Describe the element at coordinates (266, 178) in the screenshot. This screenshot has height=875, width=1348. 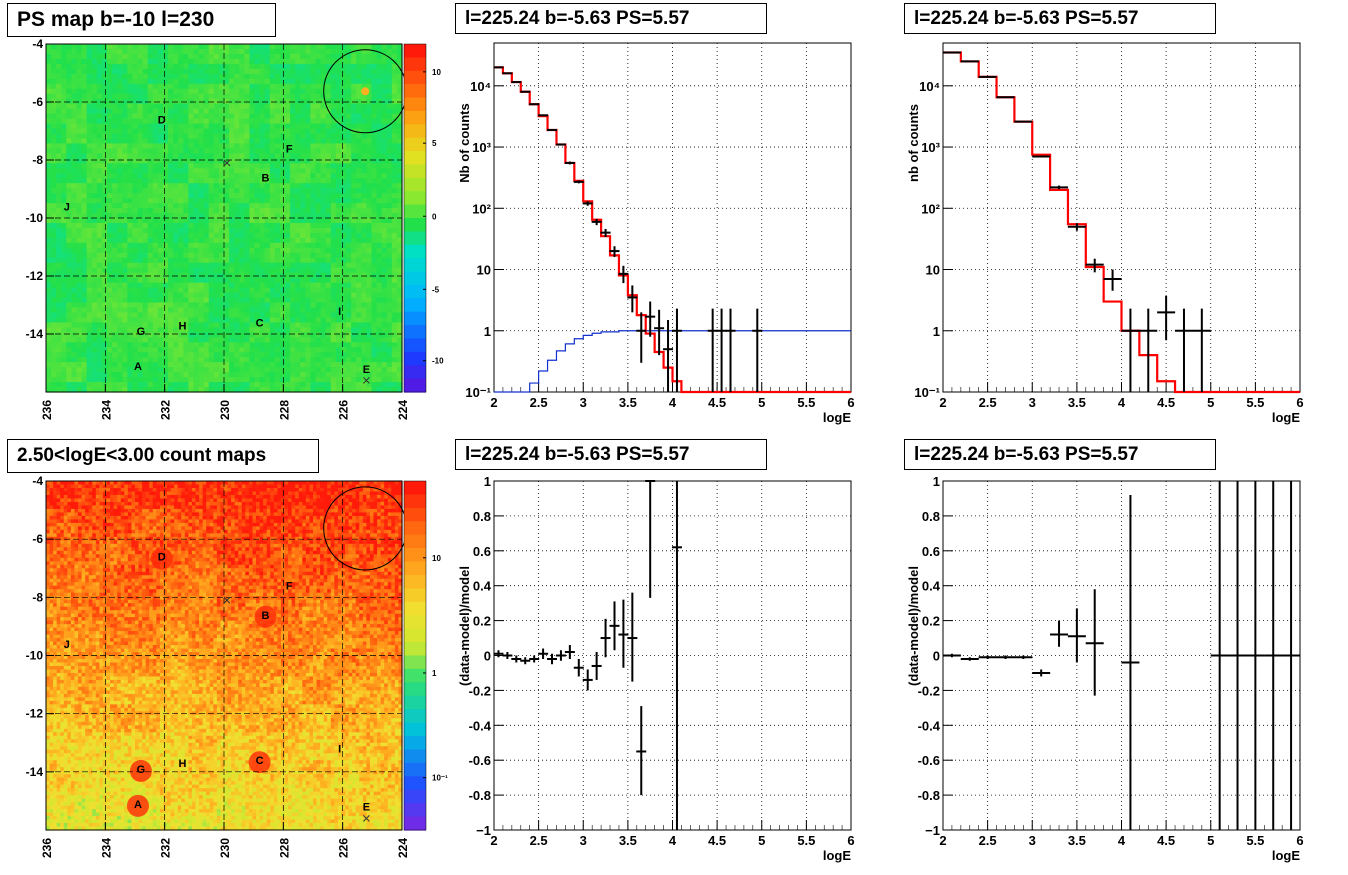
I see `source-label: B` at that location.